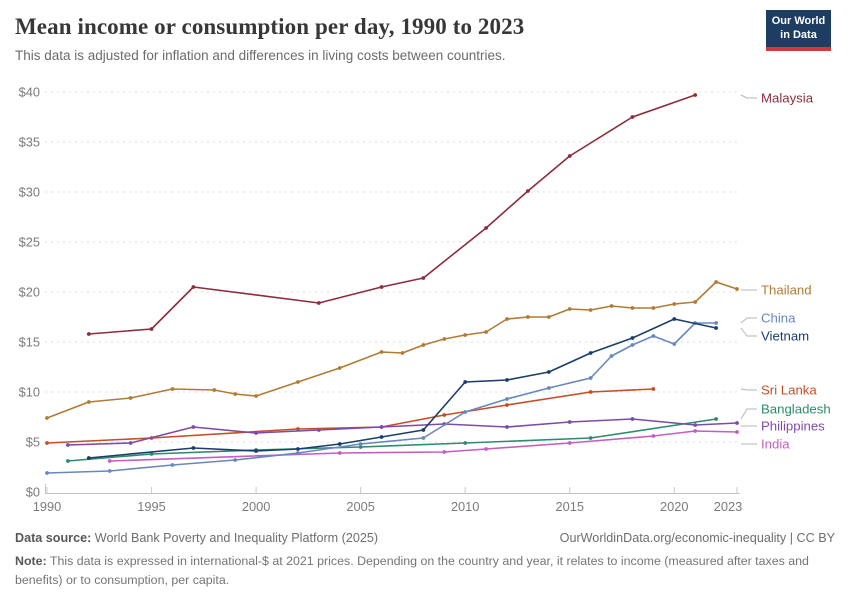 This screenshot has width=850, height=600. I want to click on owid-logo: Our World in Data, so click(798, 30).